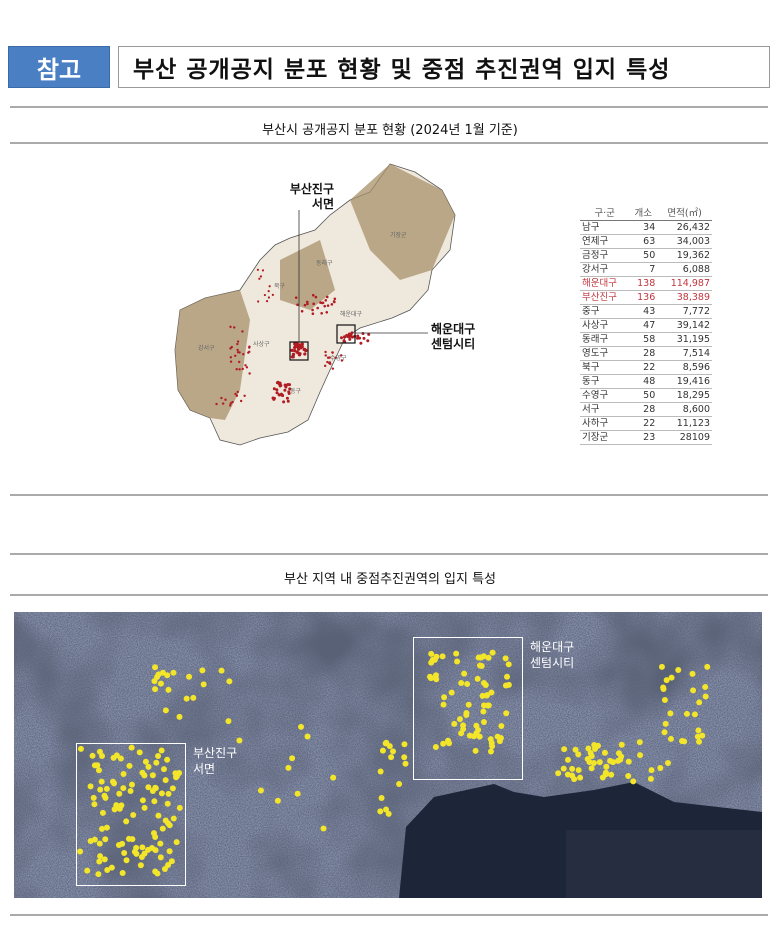 This screenshot has width=780, height=926. Describe the element at coordinates (646, 353) in the screenshot. I see `table-row: 영도구 28 7,514` at that location.